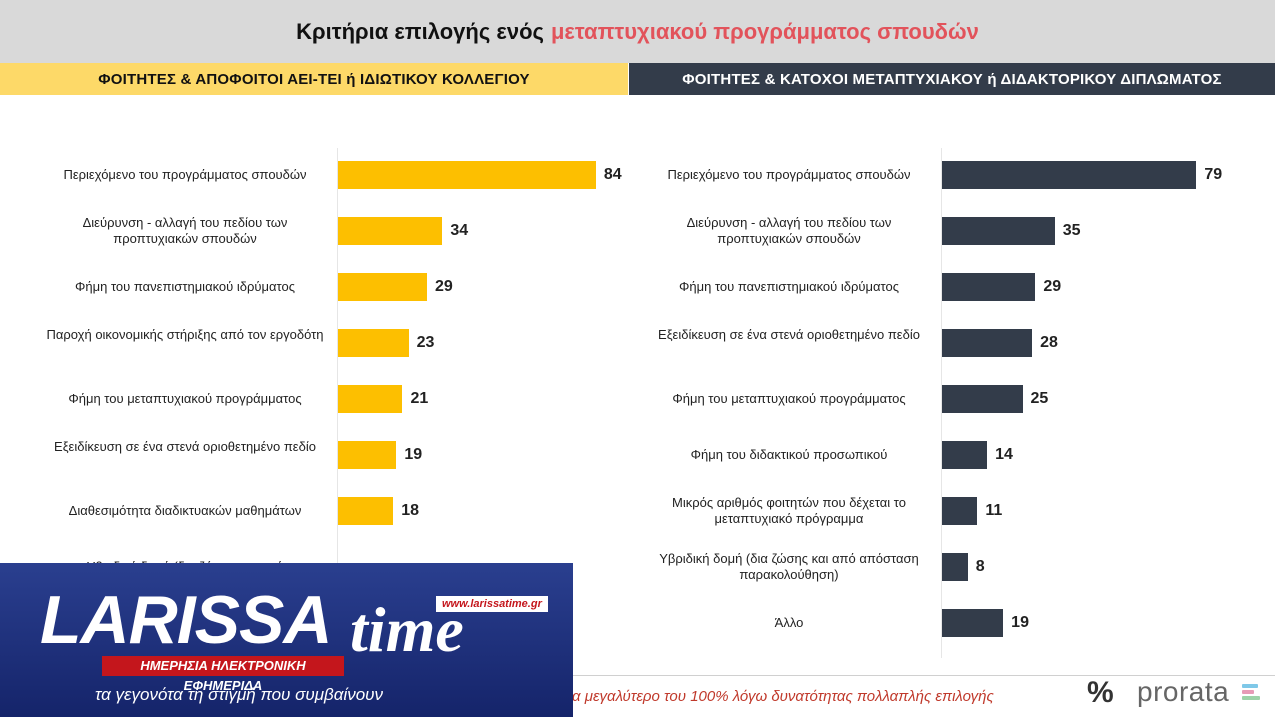  What do you see at coordinates (239, 694) in the screenshot?
I see `overlay-tagline: τα γεγονότα τη στιγμή που συμβαίνουν` at bounding box center [239, 694].